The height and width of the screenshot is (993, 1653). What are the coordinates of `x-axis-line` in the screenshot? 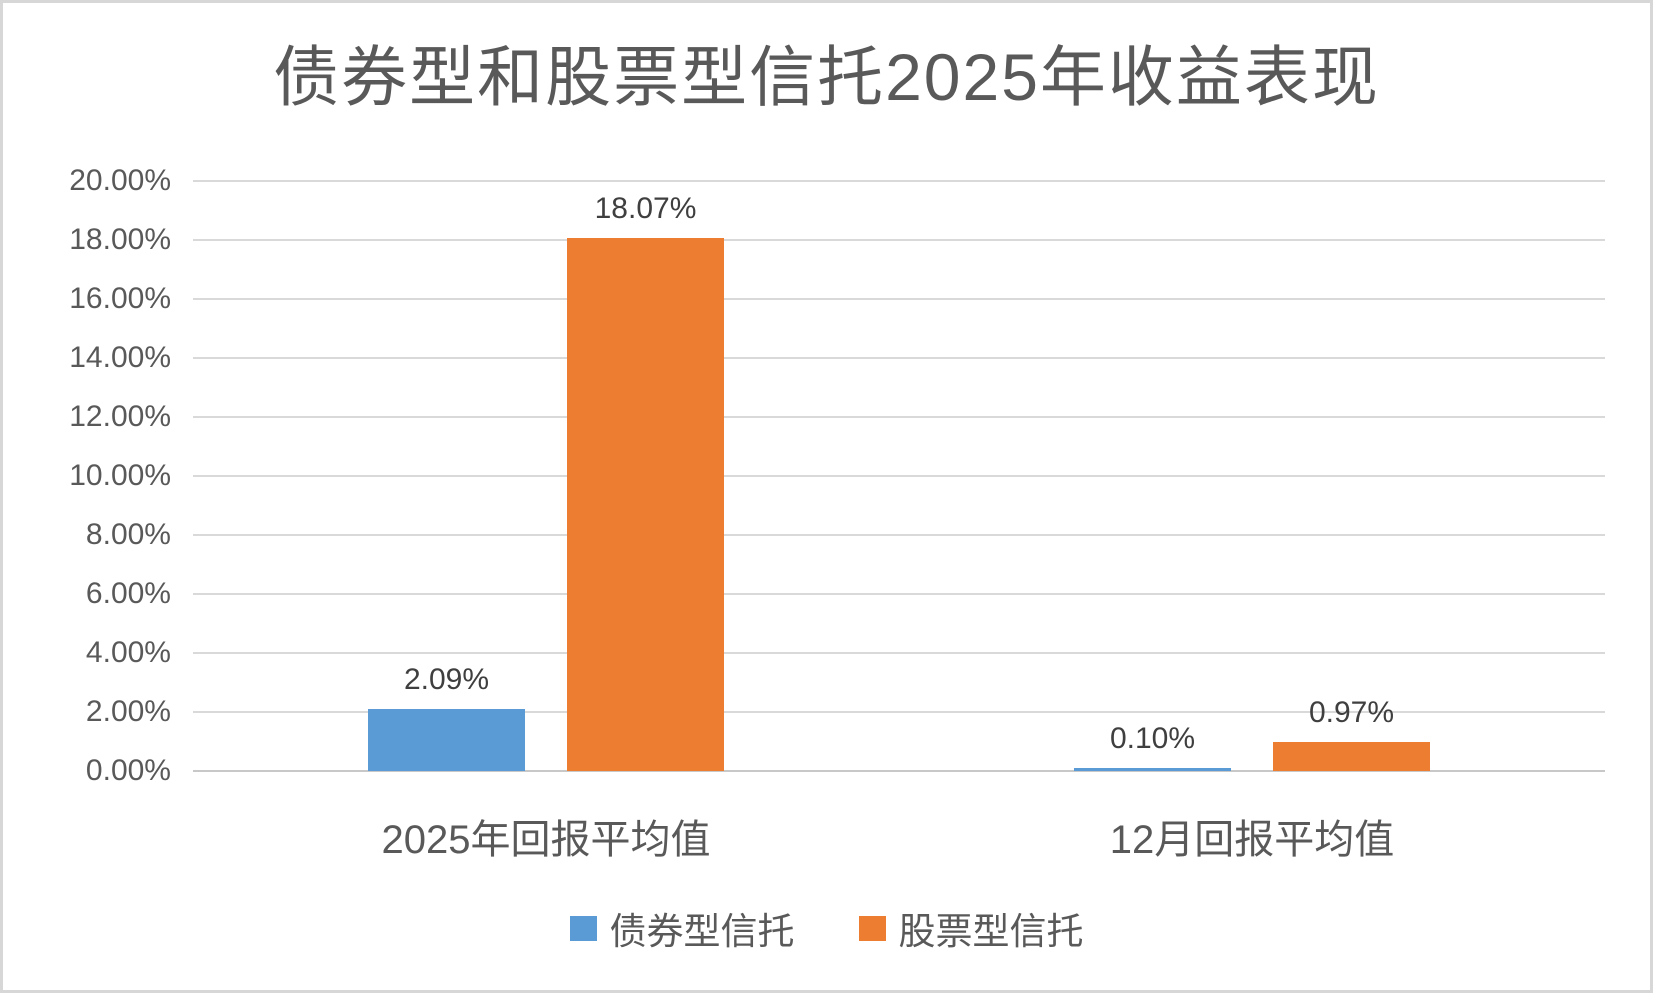 It's located at (899, 771).